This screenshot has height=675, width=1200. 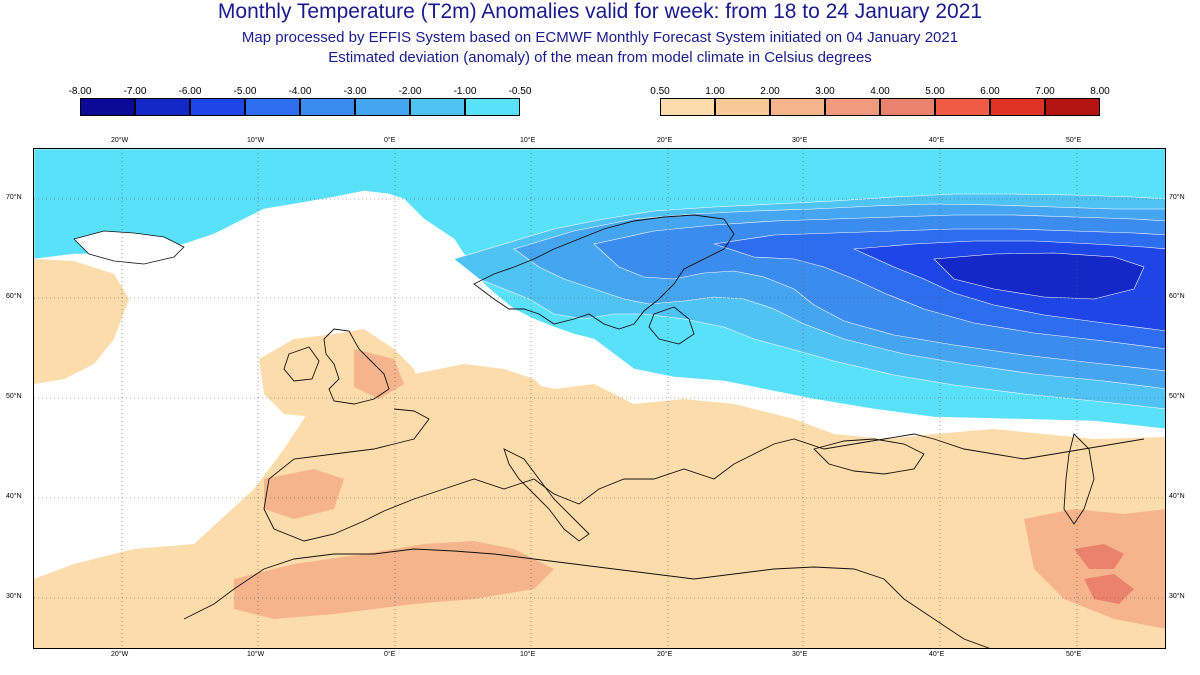 What do you see at coordinates (604, 272) in the screenshot?
I see `coastline-scandinavia` at bounding box center [604, 272].